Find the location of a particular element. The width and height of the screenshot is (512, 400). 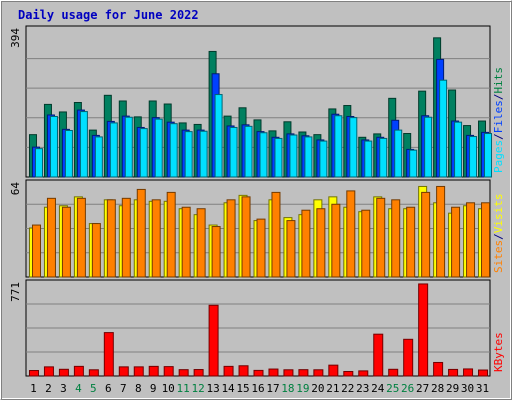

x-tick-label: 29 is located at coordinates (452, 388).